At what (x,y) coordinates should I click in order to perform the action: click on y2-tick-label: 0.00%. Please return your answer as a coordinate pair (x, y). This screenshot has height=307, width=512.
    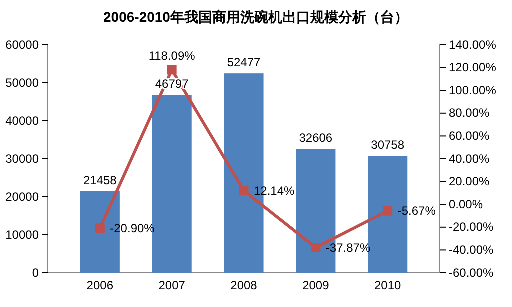
    Looking at the image, I should click on (466, 204).